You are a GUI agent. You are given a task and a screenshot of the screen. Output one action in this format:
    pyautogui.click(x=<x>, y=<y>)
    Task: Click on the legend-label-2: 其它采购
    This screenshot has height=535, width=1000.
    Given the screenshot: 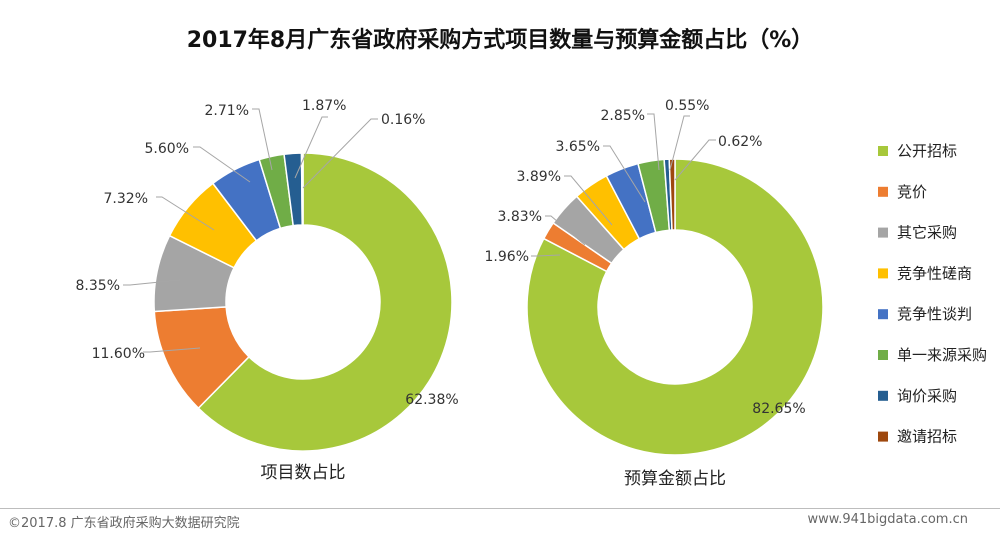 What is the action you would take?
    pyautogui.click(x=927, y=233)
    